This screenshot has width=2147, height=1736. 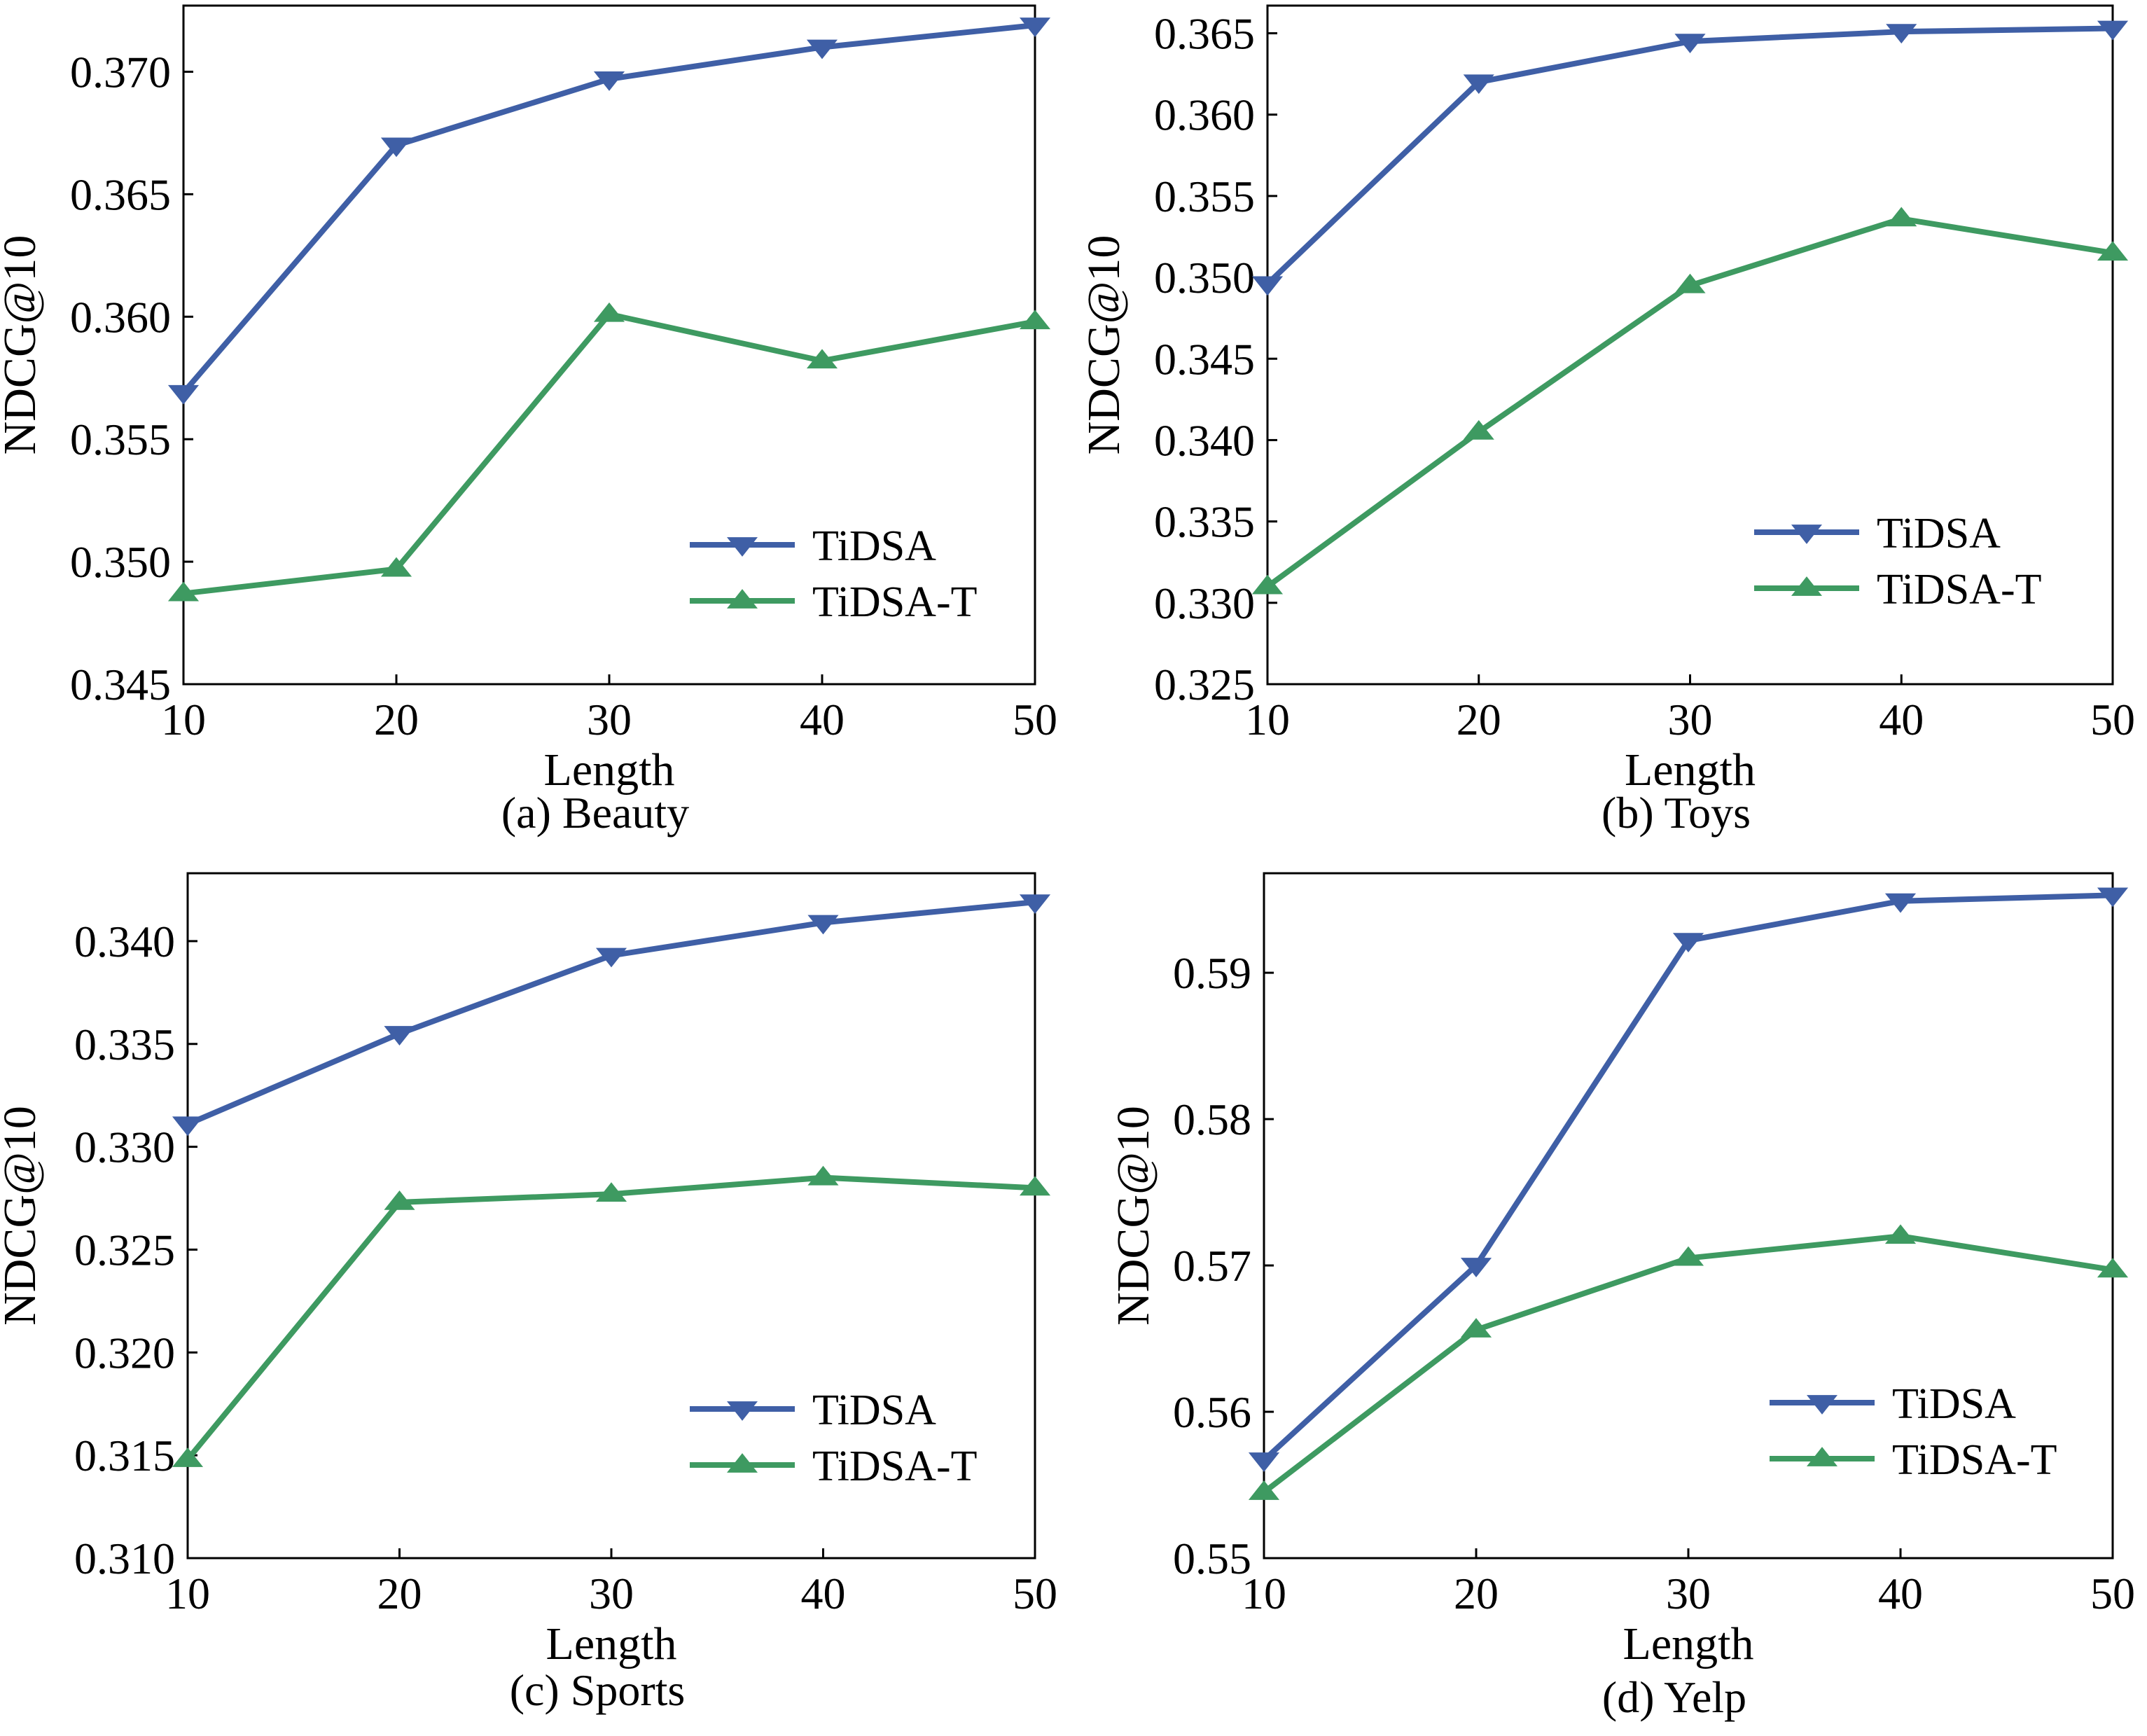 What do you see at coordinates (1212, 1266) in the screenshot?
I see `y-tick-label: 0.57` at bounding box center [1212, 1266].